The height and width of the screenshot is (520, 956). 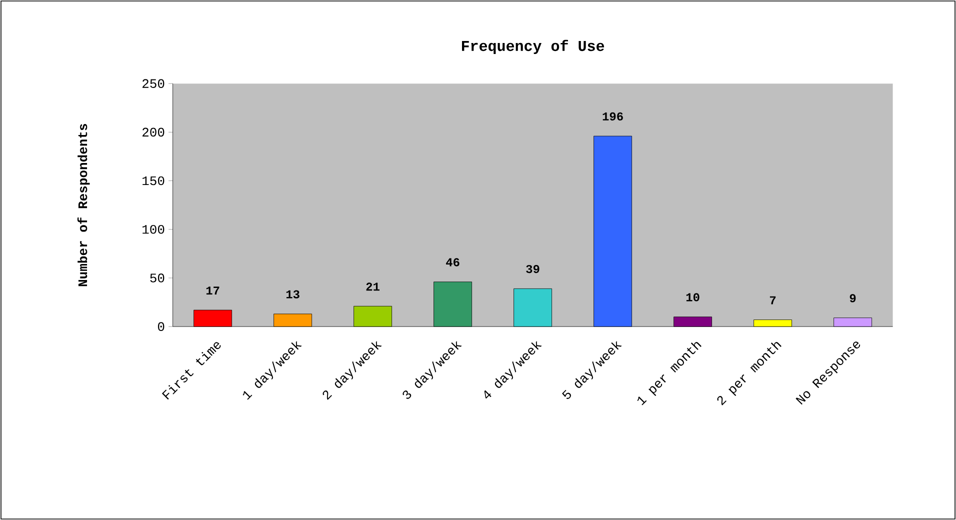 What do you see at coordinates (157, 278) in the screenshot?
I see `y-tick-label: 50` at bounding box center [157, 278].